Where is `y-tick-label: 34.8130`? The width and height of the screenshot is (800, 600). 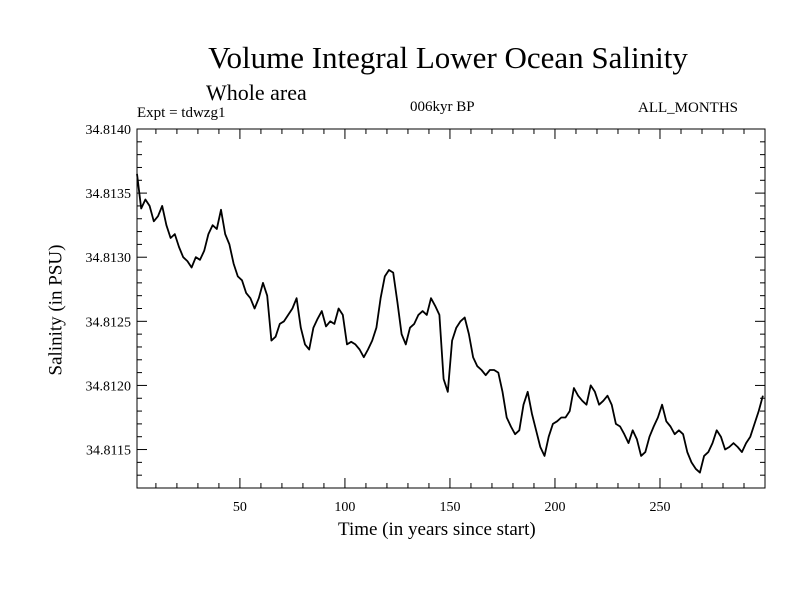
y-tick-label: 34.8130 is located at coordinates (109, 258).